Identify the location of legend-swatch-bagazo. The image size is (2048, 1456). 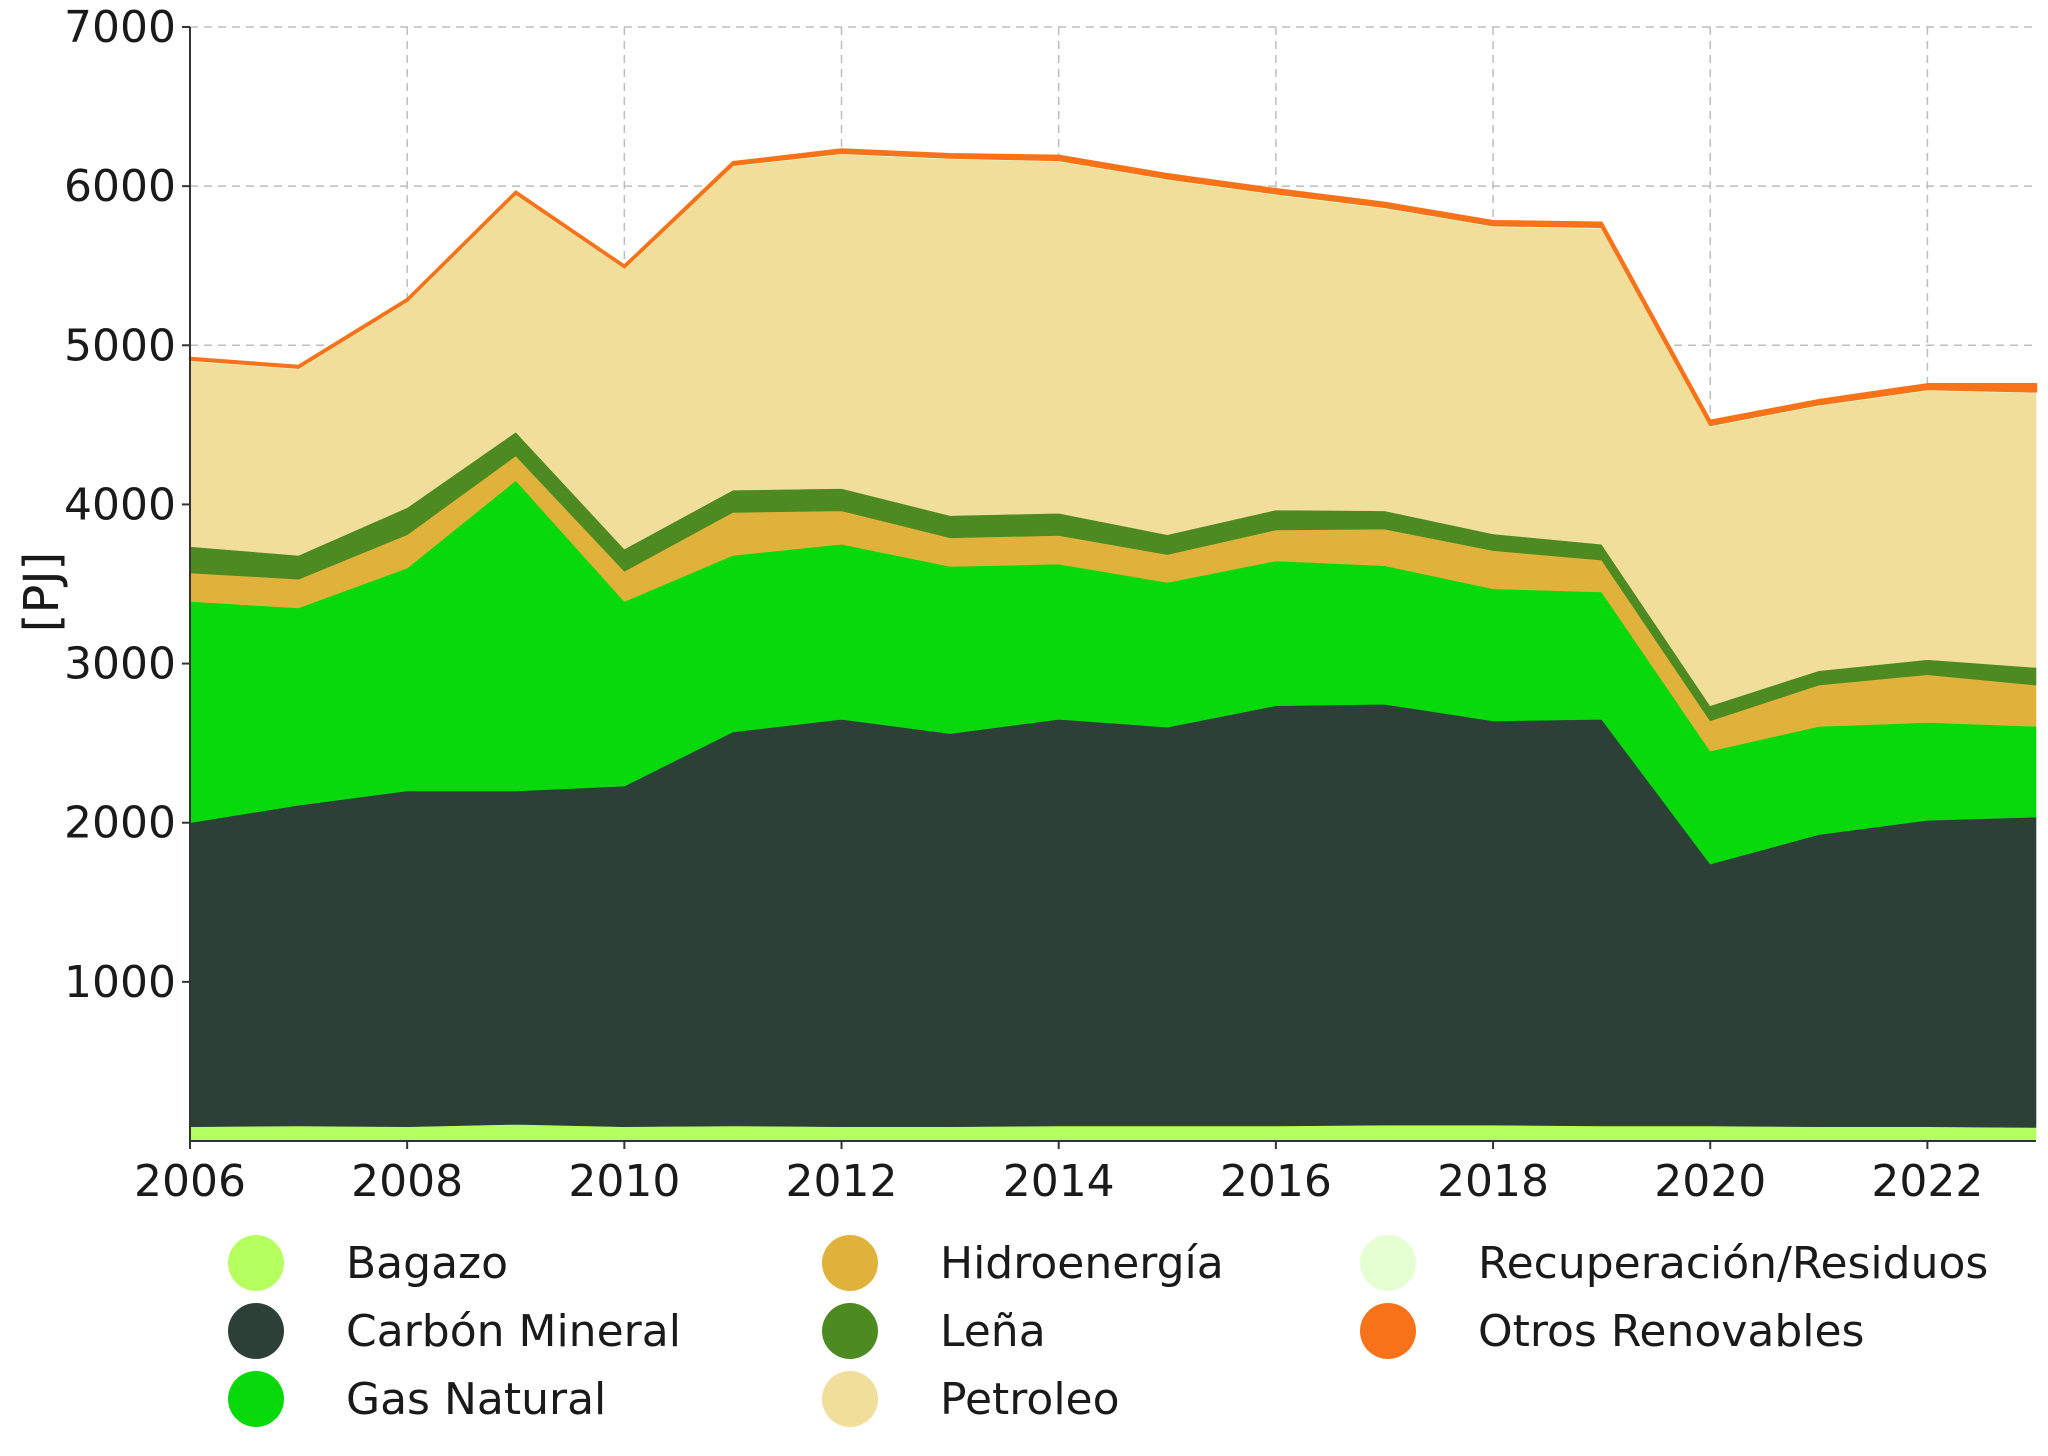
(256, 1263).